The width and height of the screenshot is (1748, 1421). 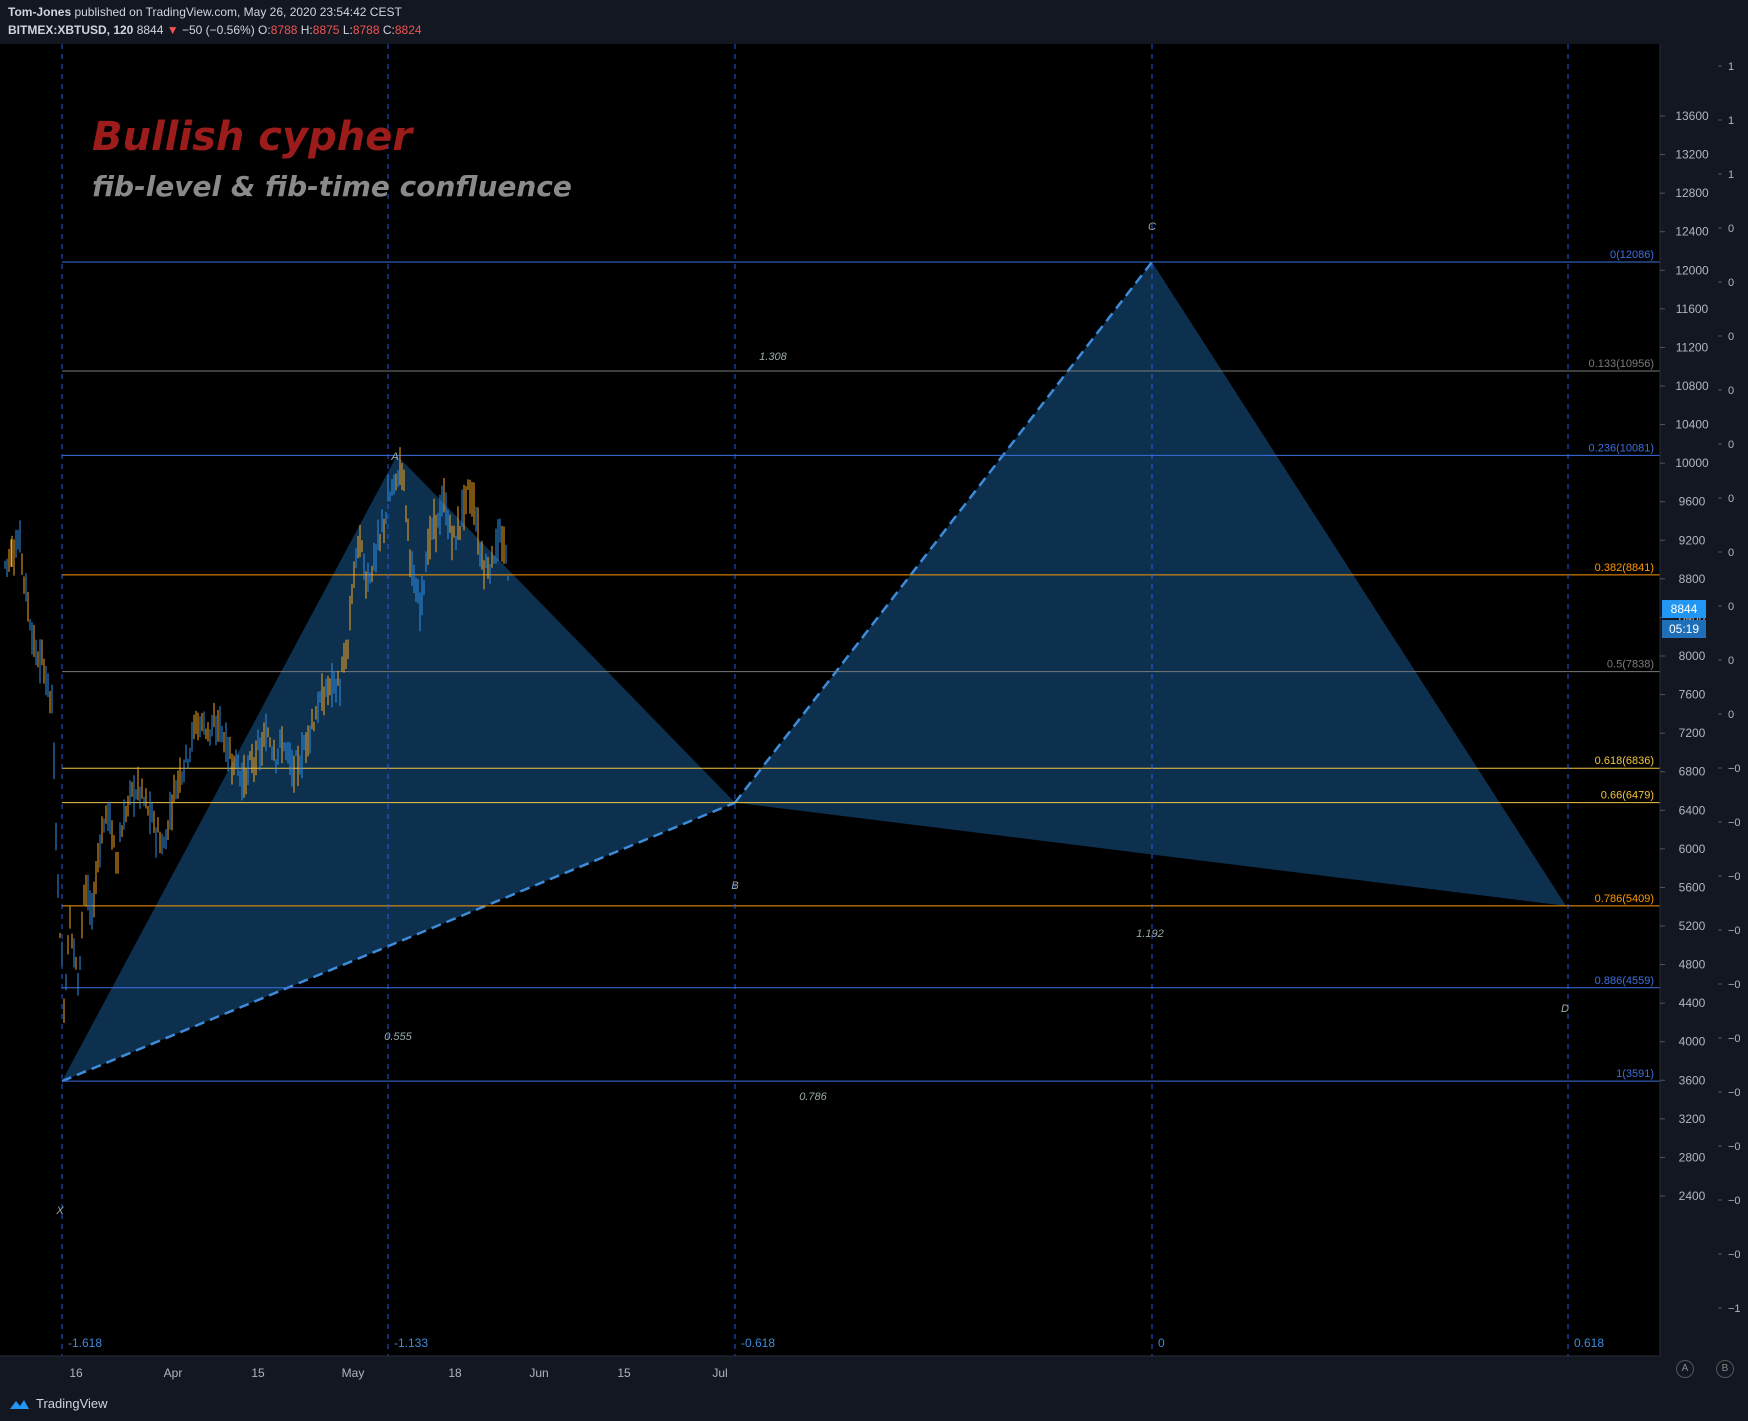 I want to click on symbol-label: BITMEX:XBTUSD, 120, so click(x=71, y=30).